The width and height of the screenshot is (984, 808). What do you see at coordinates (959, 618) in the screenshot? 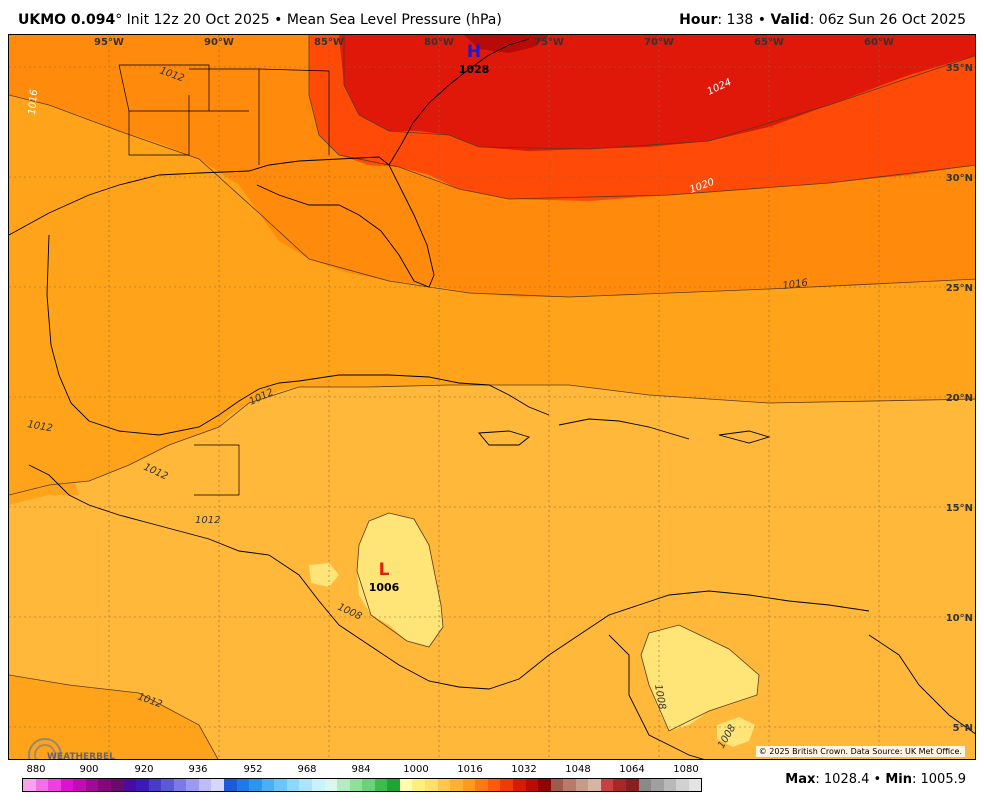
I see `lat-label: 10°N` at bounding box center [959, 618].